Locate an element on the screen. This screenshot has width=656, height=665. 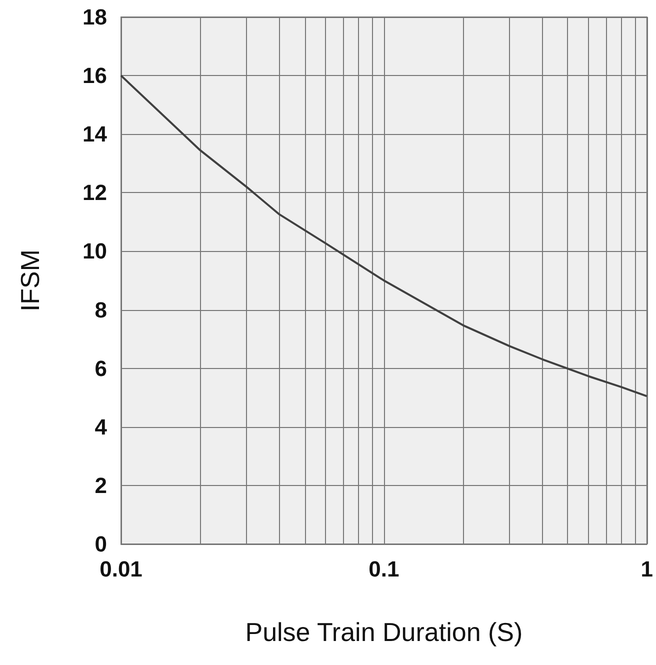
y-tick-label: 14 is located at coordinates (95, 134).